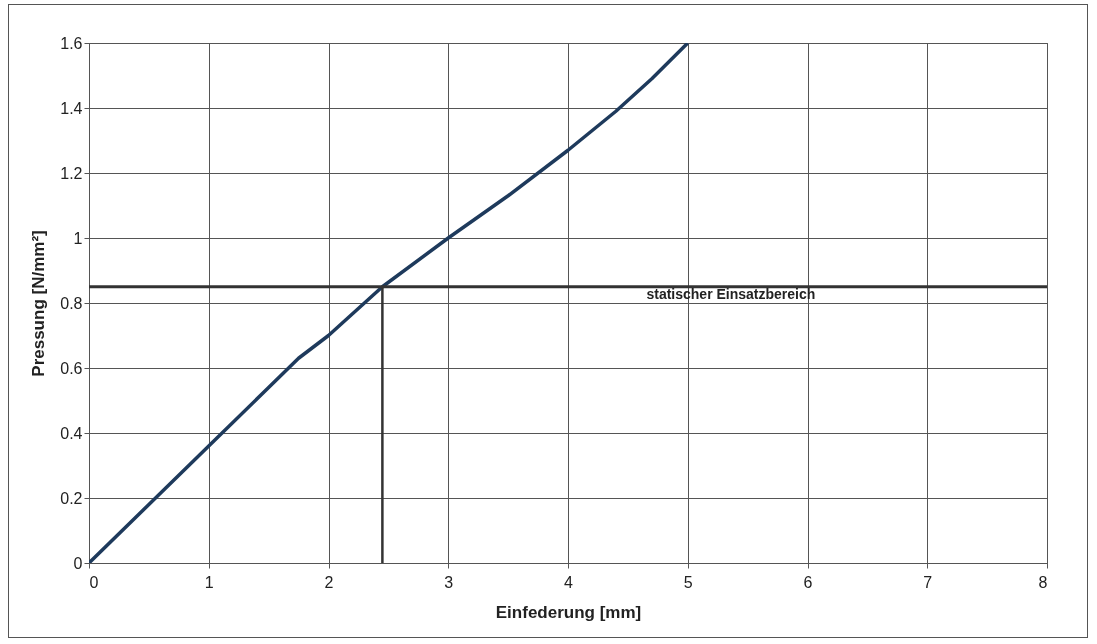 The height and width of the screenshot is (644, 1097). I want to click on y-tick-label: 1.4, so click(71, 108).